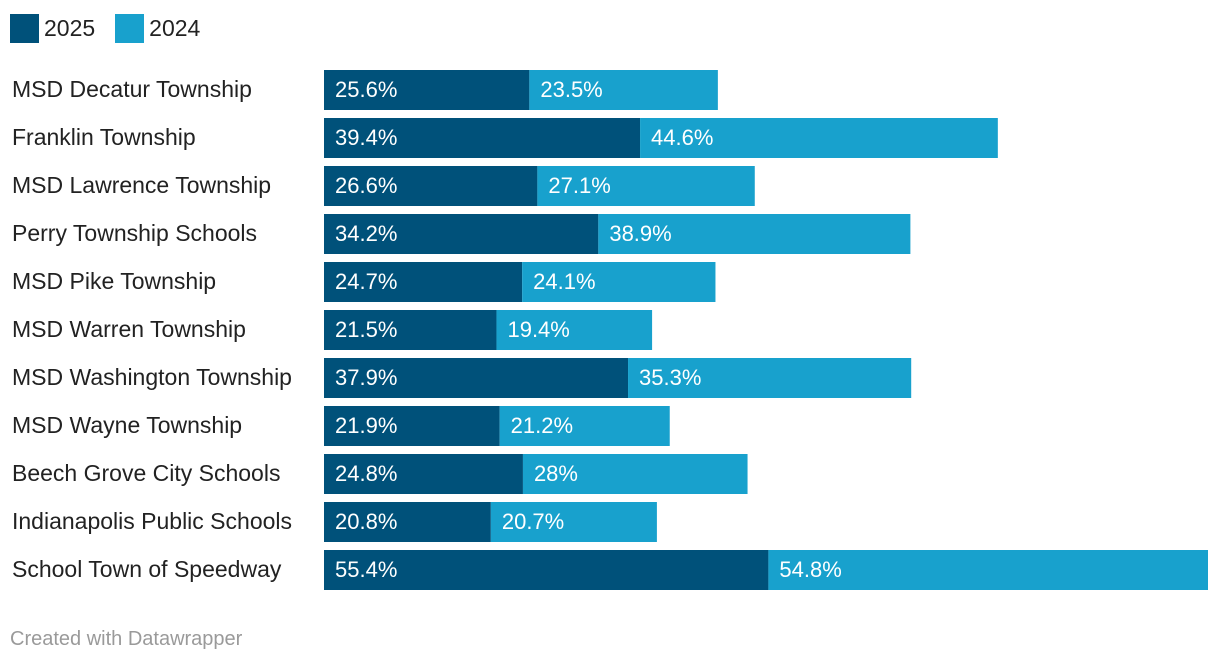 The image size is (1220, 666). Describe the element at coordinates (127, 425) in the screenshot. I see `category-label: MSD Wayne Township` at that location.